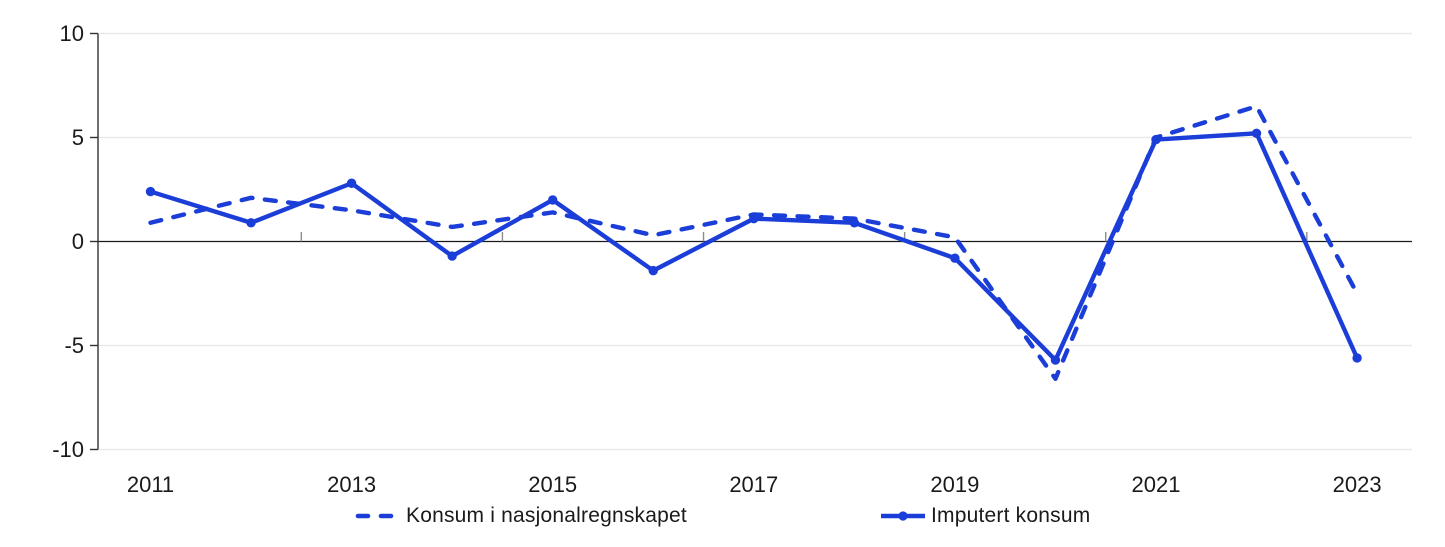 Image resolution: width=1445 pixels, height=547 pixels. What do you see at coordinates (72, 33) in the screenshot?
I see `y-axis-tick-label: 10` at bounding box center [72, 33].